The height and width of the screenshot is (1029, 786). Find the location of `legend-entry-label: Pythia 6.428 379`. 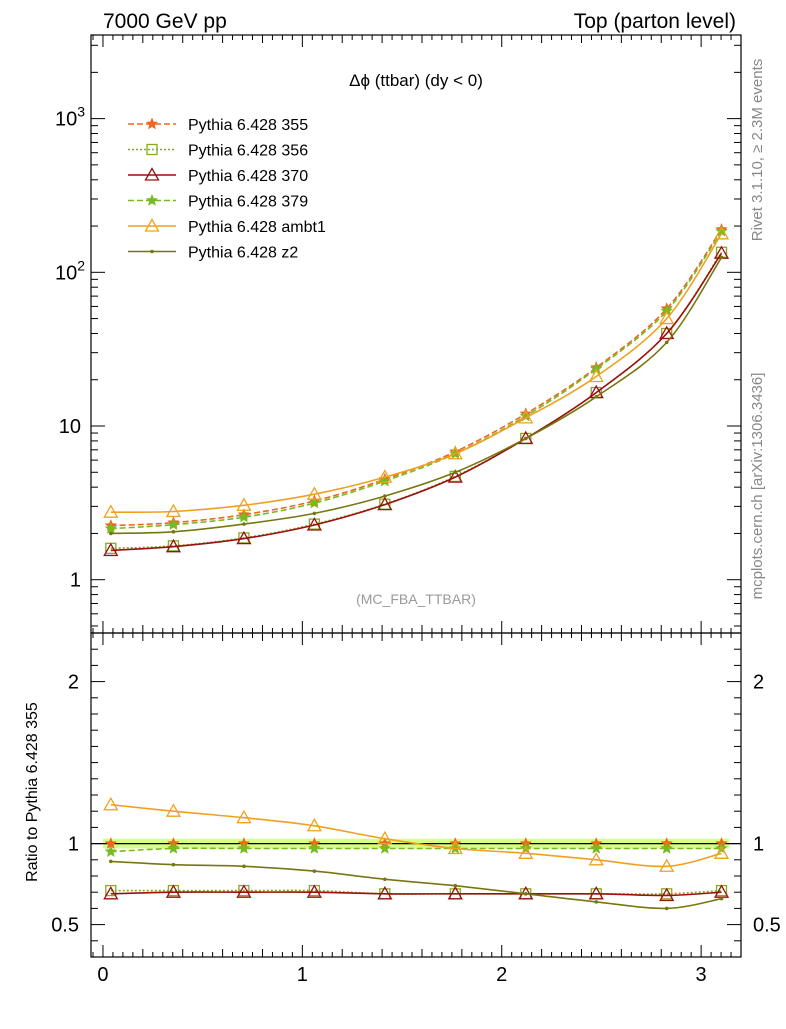

legend-entry-label: Pythia 6.428 379 is located at coordinates (248, 202).